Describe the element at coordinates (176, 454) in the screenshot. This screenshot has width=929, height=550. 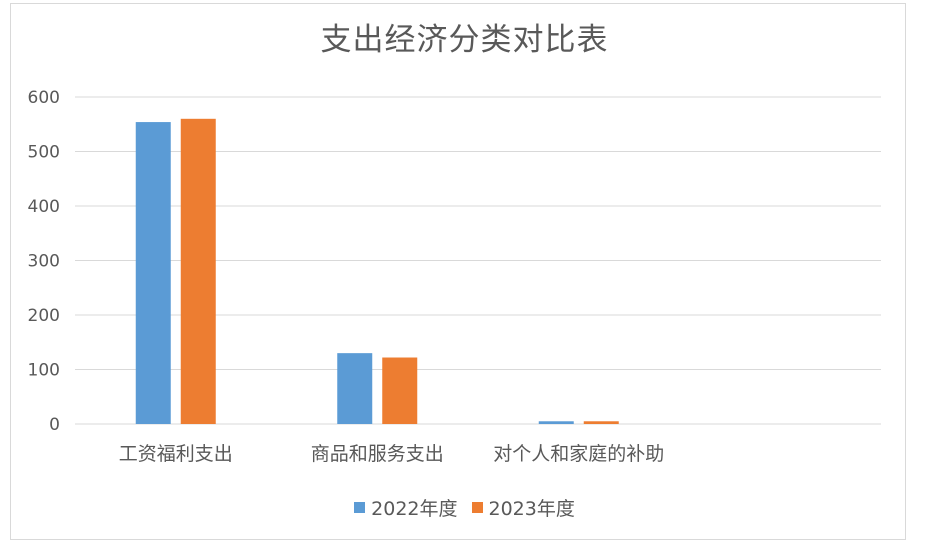
I see `x-category-label: 工资福利支出` at that location.